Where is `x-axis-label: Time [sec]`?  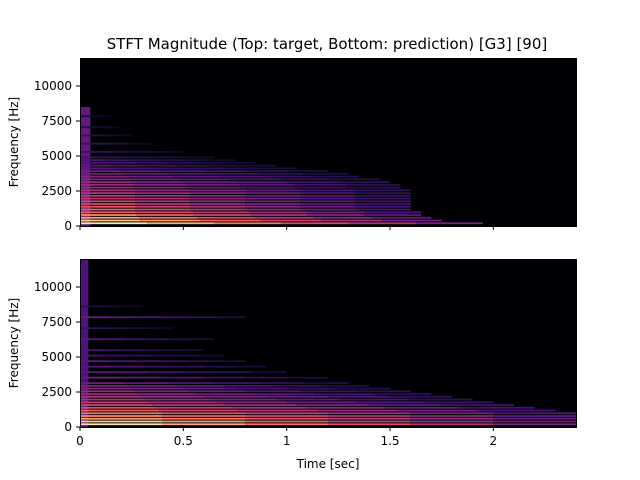
x-axis-label: Time [sec] is located at coordinates (328, 464).